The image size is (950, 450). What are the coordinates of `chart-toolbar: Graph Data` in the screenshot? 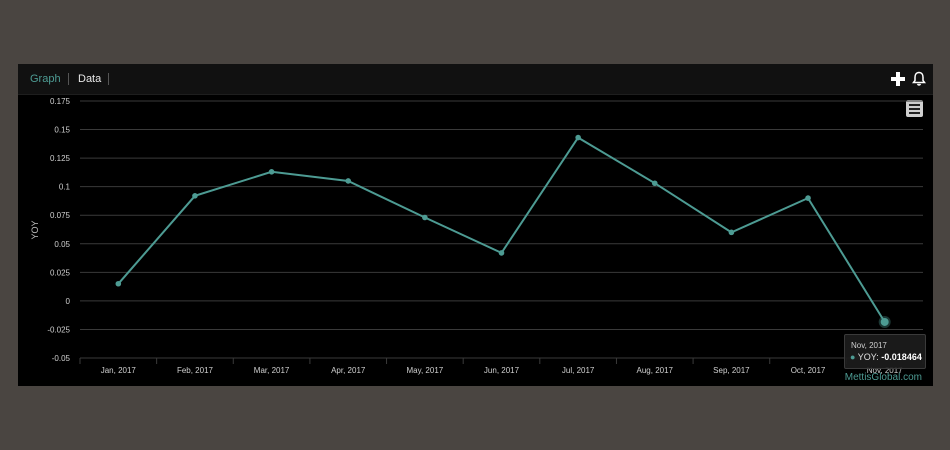 It's located at (475, 79).